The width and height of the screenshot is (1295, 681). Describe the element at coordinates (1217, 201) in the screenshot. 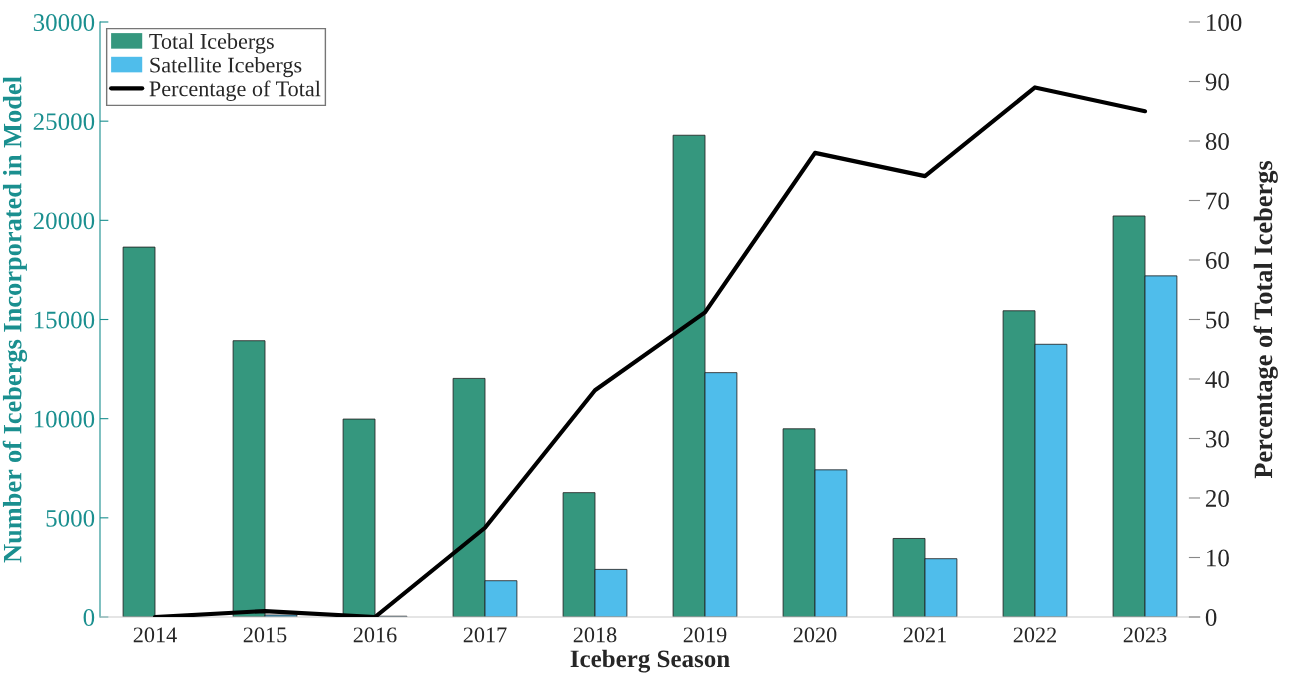

I see `y2-tick-label: 70` at that location.